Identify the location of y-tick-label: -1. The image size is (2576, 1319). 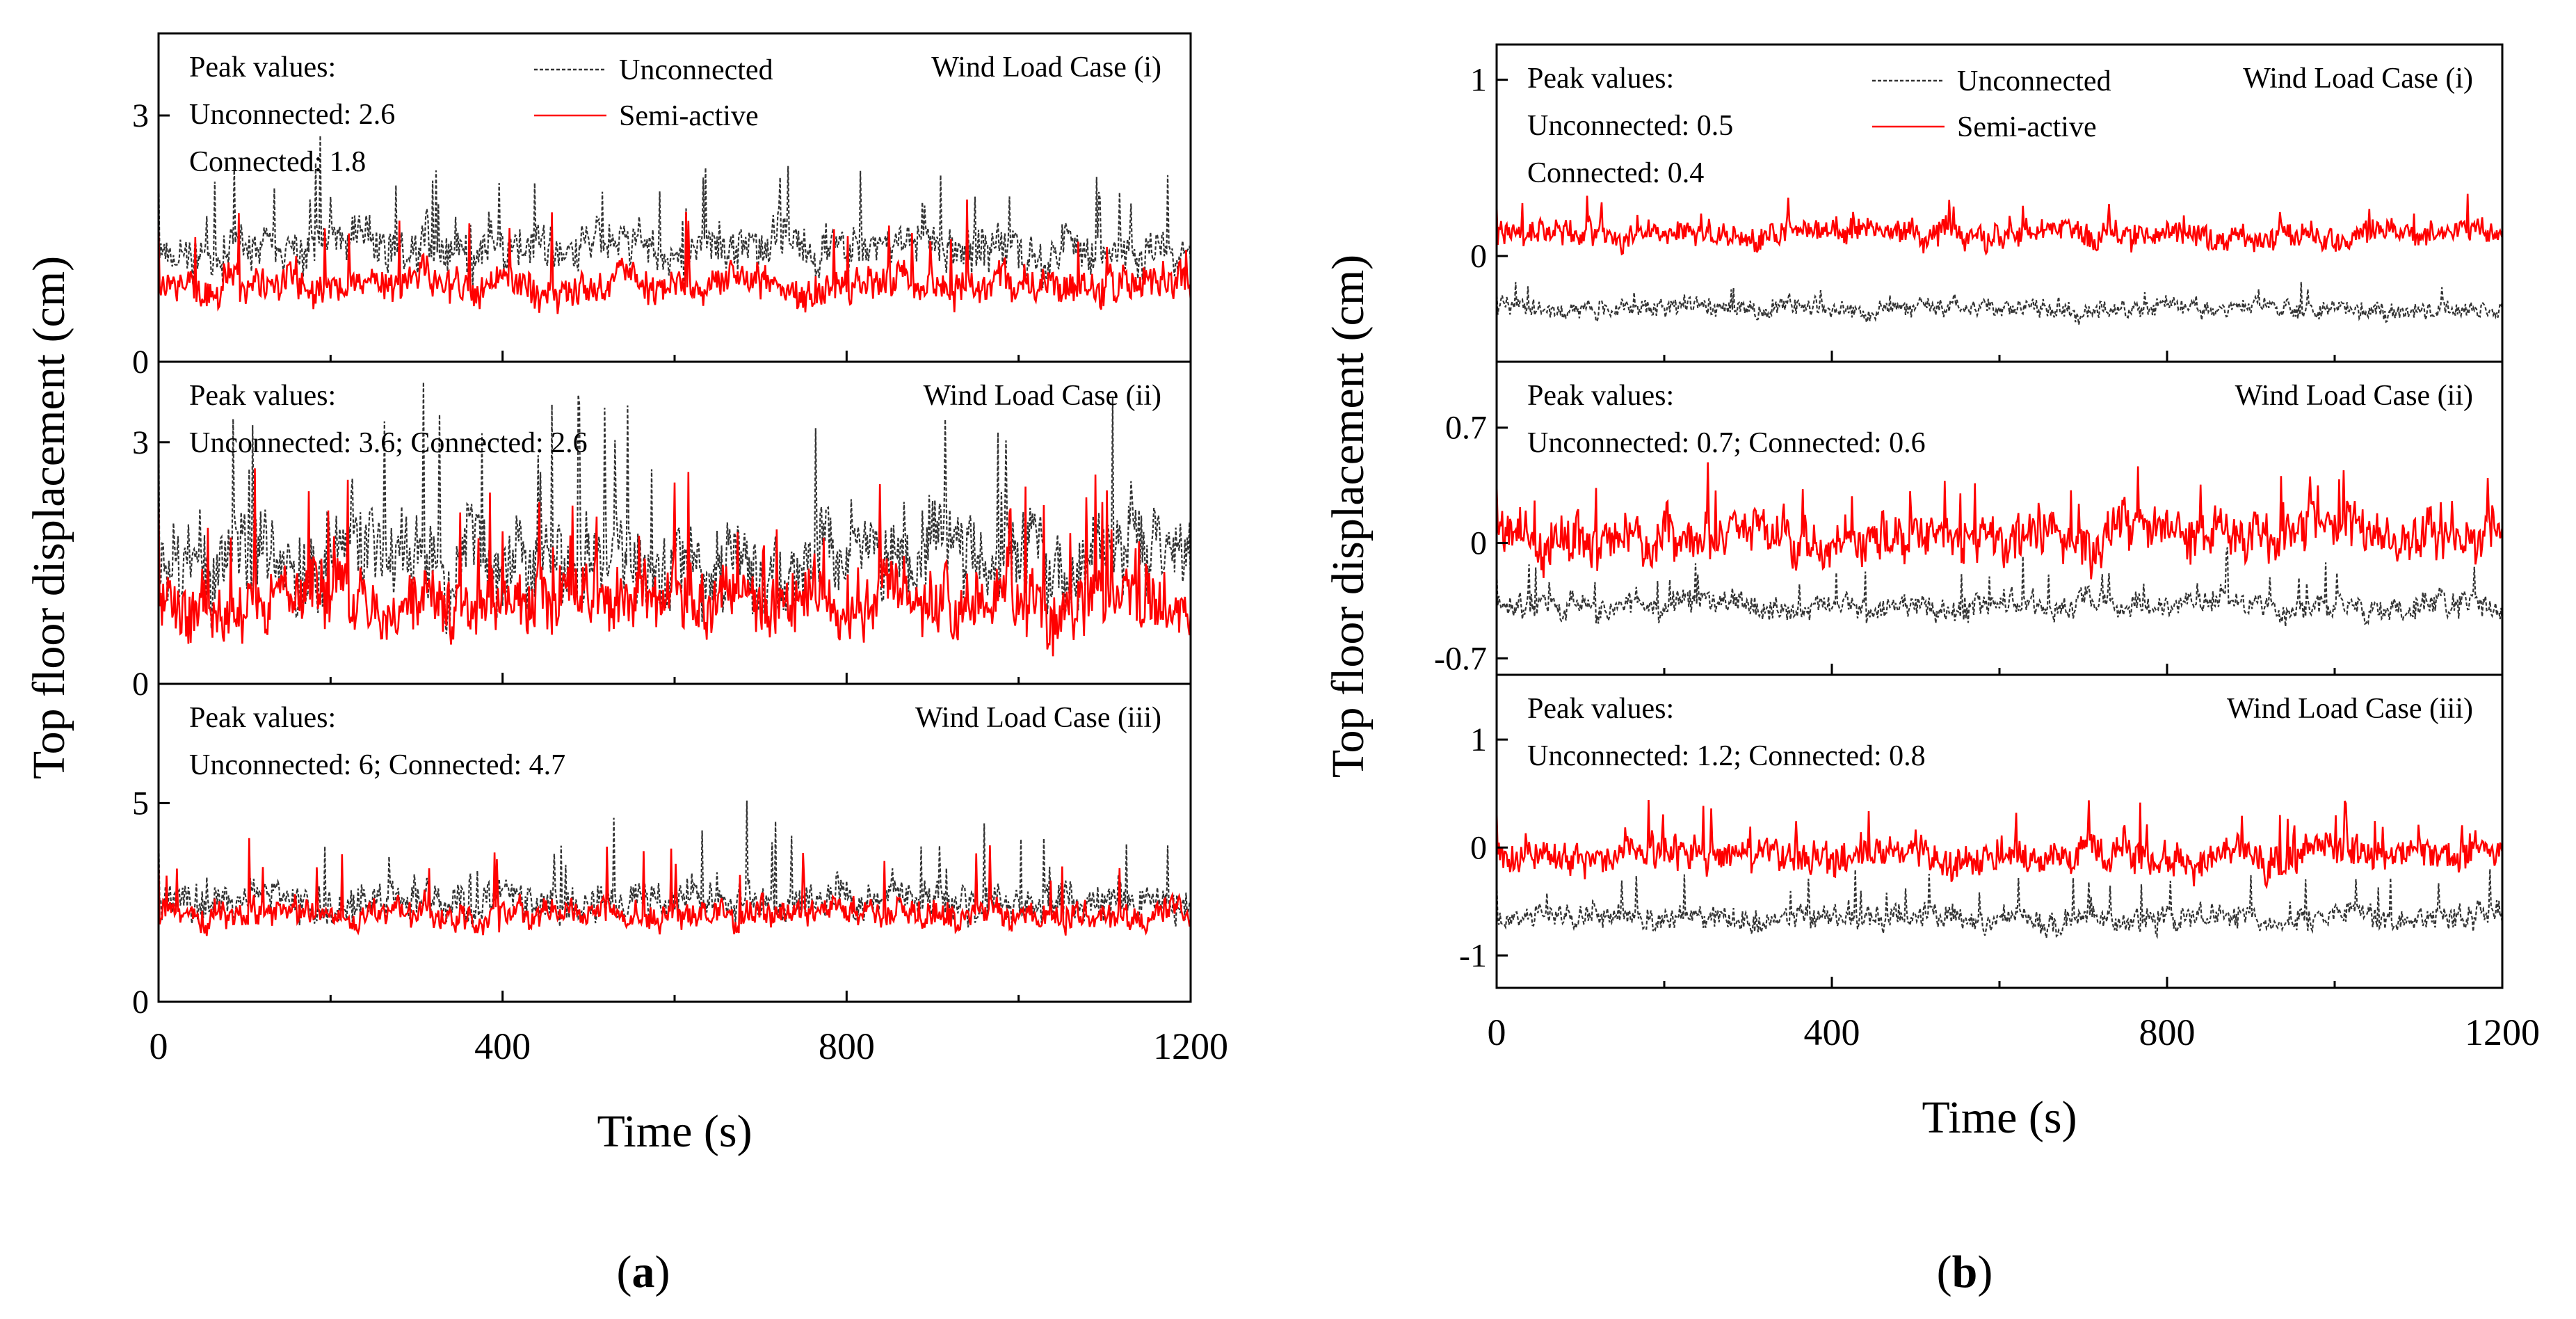
(1473, 955).